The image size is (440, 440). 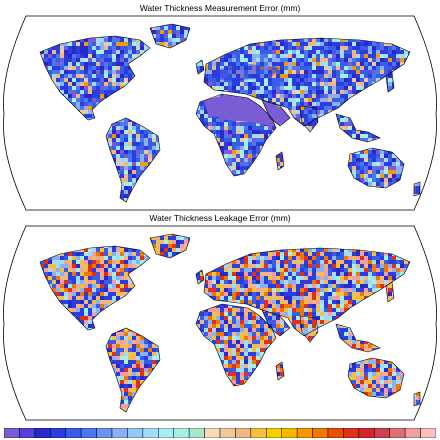 I want to click on map-title-leakage: Water Thickness Leakage Error (mm), so click(x=220, y=218).